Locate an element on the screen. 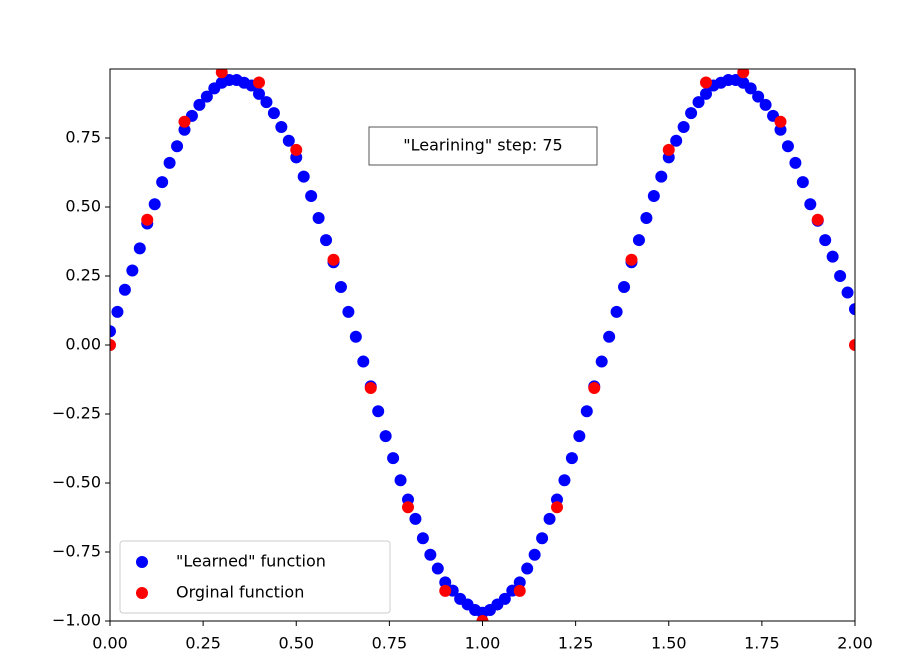 Image resolution: width=902 pixels, height=669 pixels. y-tick-label: 0.50 is located at coordinates (83, 206).